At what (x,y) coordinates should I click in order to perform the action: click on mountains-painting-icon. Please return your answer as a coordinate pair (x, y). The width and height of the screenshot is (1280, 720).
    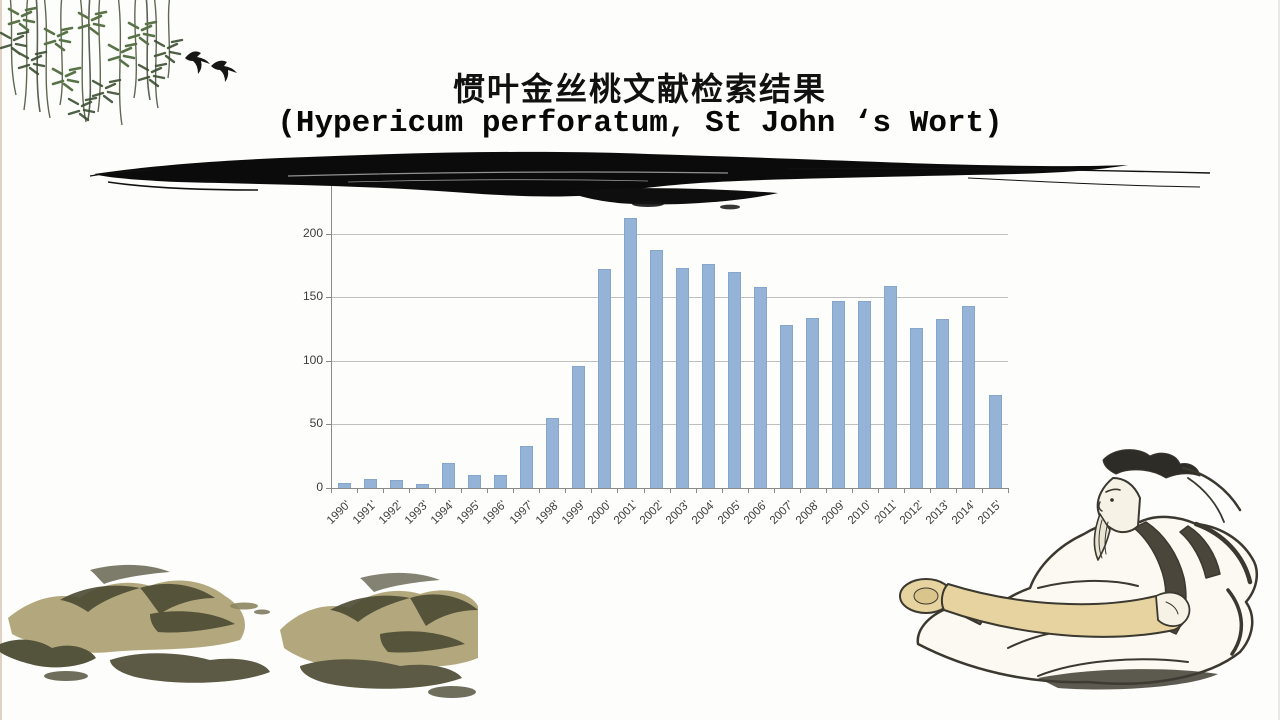
    Looking at the image, I should click on (239, 631).